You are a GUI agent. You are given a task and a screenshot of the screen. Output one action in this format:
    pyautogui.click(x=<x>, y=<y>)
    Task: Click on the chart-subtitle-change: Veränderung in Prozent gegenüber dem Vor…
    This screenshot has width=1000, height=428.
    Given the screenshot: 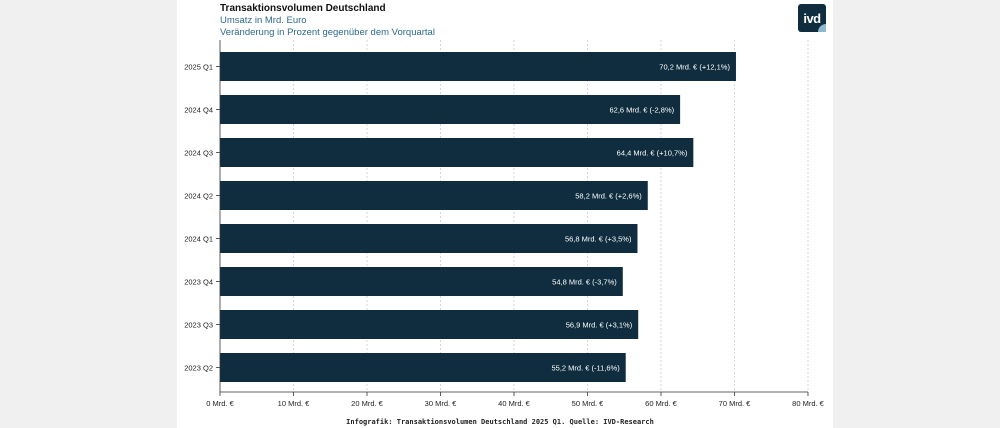 What is the action you would take?
    pyautogui.click(x=327, y=32)
    